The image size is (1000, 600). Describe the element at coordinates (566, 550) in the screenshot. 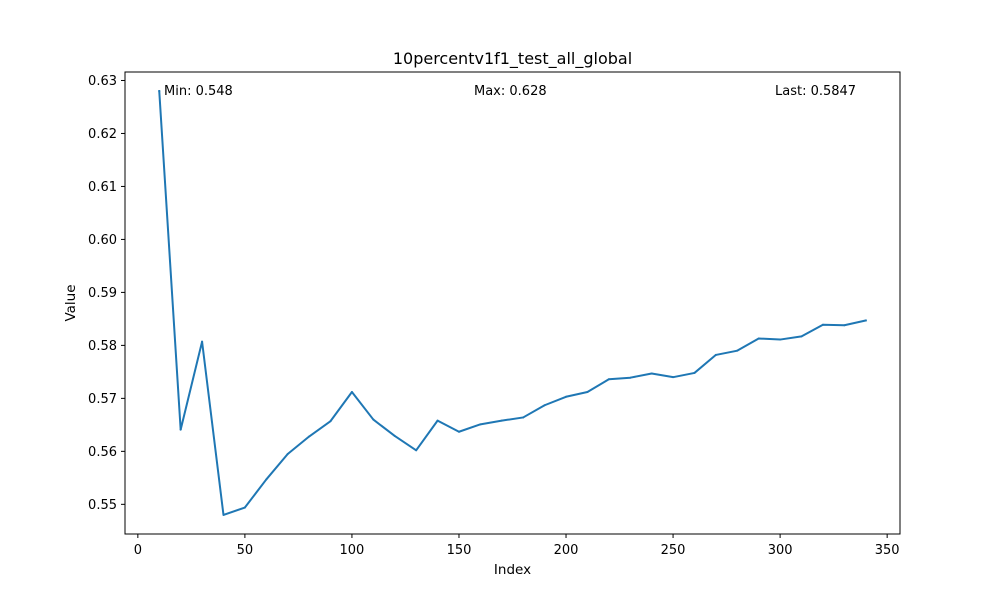

I see `x-tick-label: 200` at that location.